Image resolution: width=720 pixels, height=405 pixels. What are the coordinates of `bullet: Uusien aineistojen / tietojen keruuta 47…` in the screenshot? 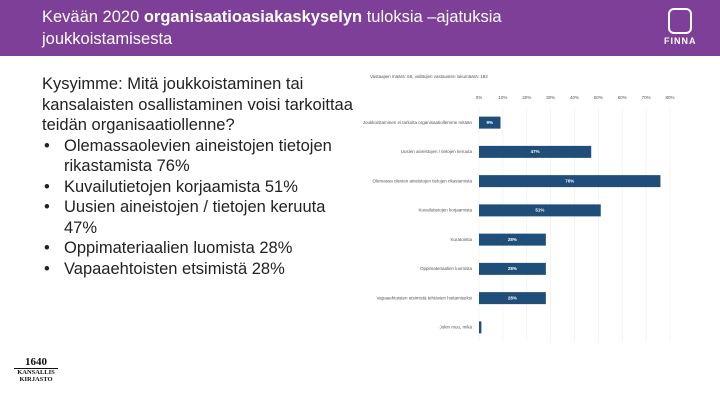 It's located at (202, 217).